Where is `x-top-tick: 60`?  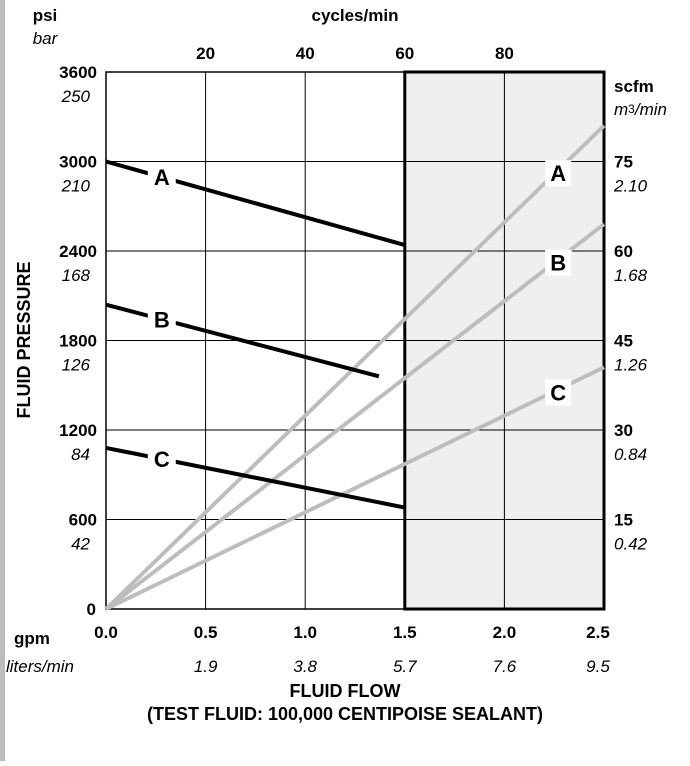 x-top-tick: 60 is located at coordinates (404, 53).